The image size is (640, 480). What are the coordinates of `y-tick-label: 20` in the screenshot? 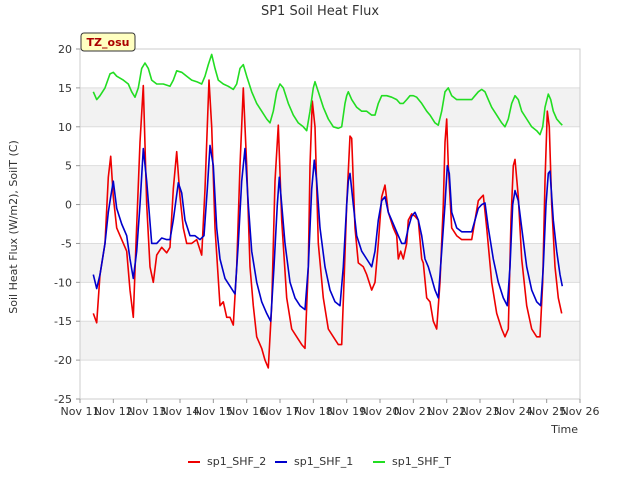 It's located at (65, 49).